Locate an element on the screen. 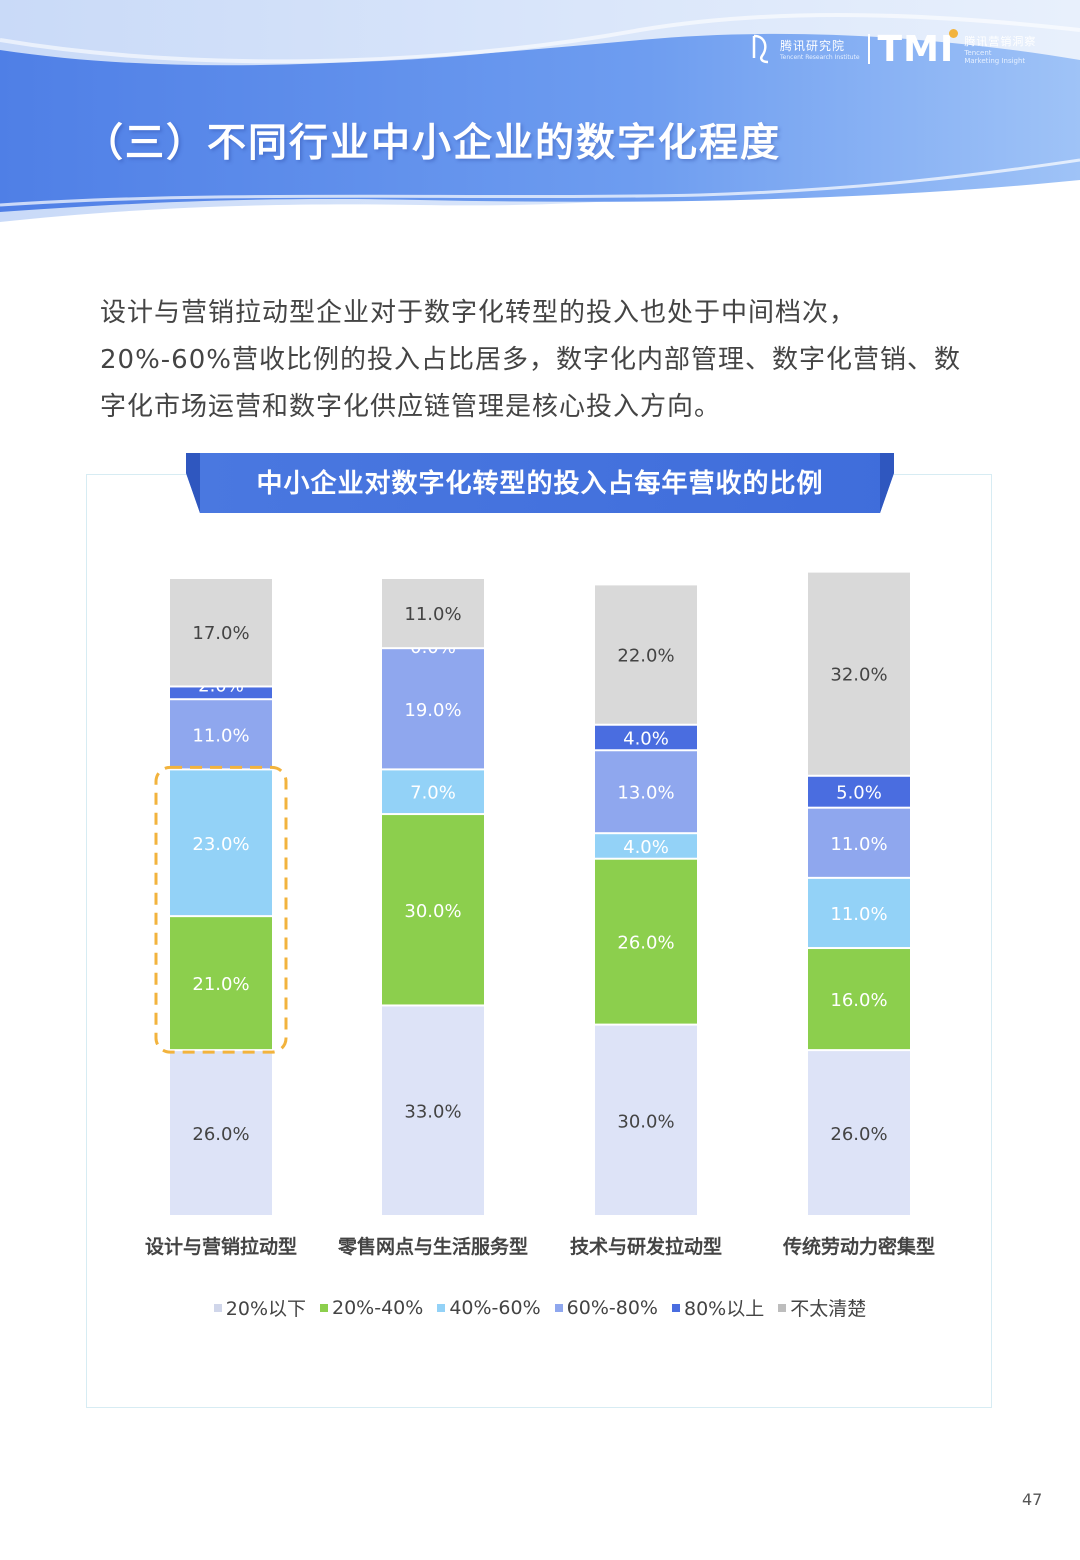 The height and width of the screenshot is (1560, 1080). legend-item: 20%以下 is located at coordinates (259, 1307).